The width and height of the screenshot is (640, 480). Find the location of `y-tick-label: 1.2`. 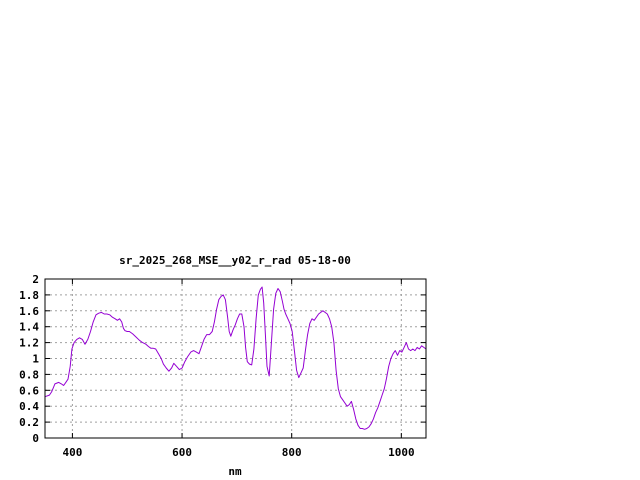

y-tick-label: 1.2 is located at coordinates (29, 343).